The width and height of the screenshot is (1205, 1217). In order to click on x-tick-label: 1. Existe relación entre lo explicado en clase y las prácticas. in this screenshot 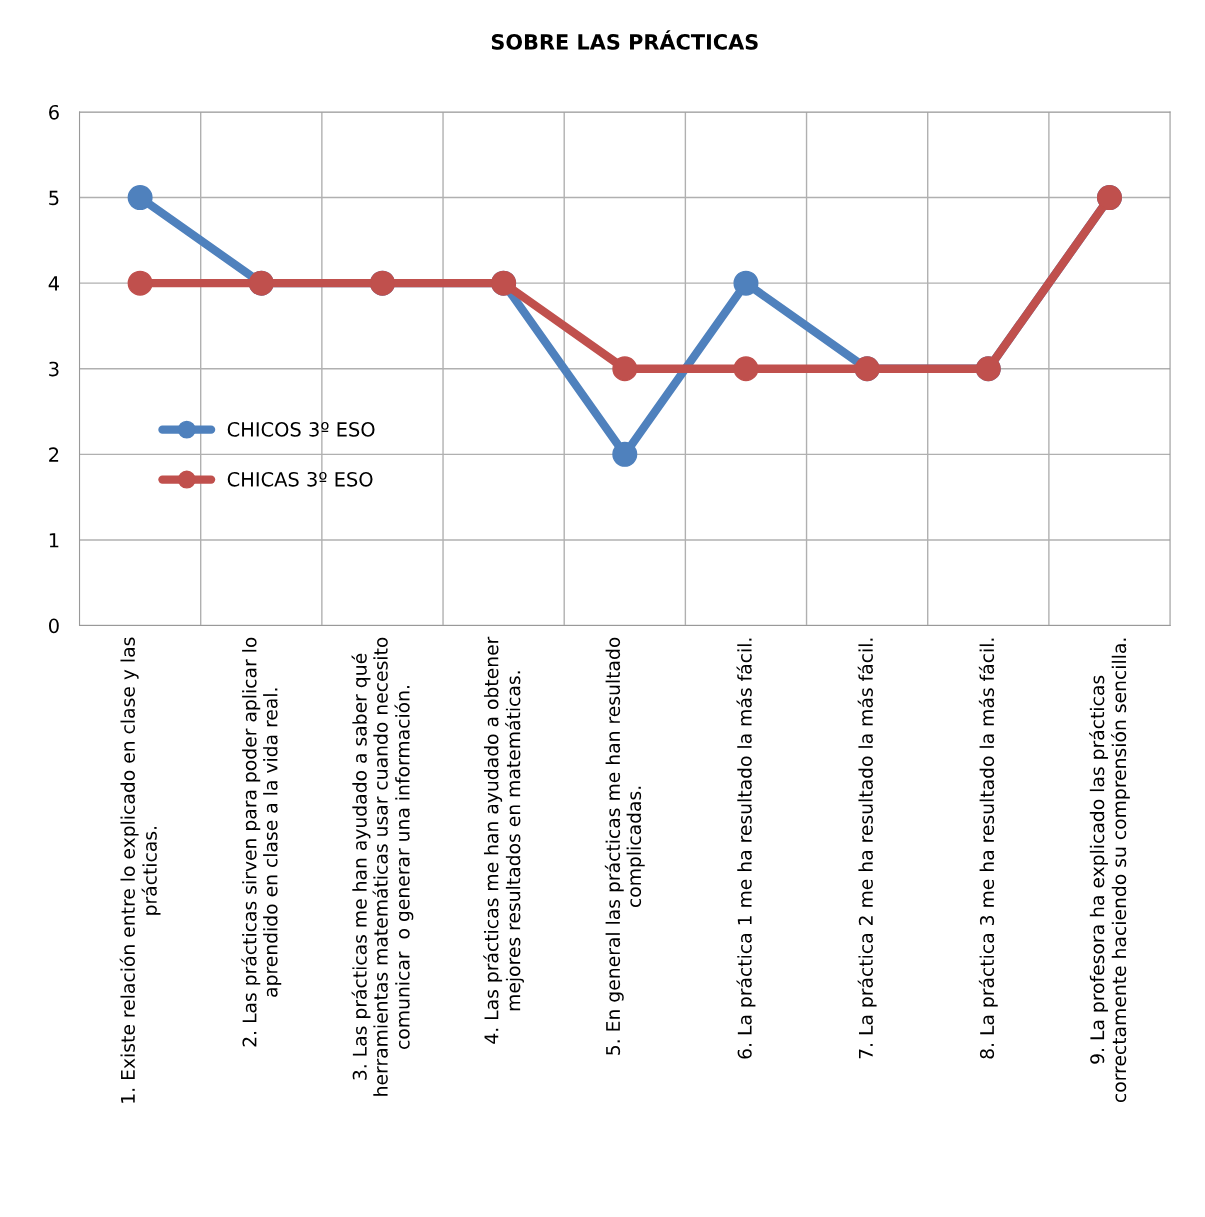, I will do `click(140, 870)`.